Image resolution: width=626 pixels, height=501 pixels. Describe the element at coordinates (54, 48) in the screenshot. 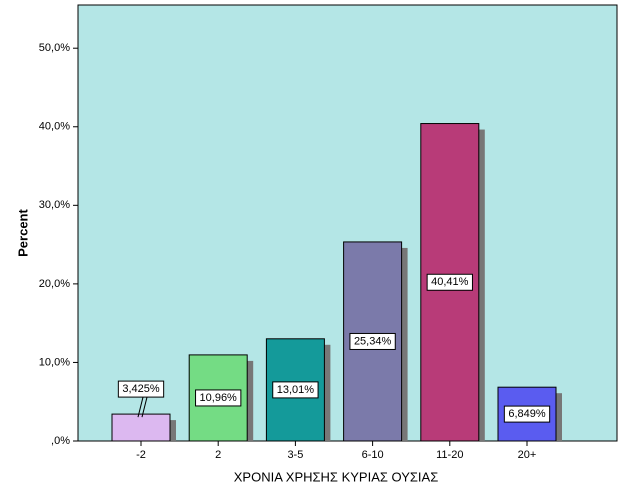

I see `y-tick-label: 50,0%` at that location.